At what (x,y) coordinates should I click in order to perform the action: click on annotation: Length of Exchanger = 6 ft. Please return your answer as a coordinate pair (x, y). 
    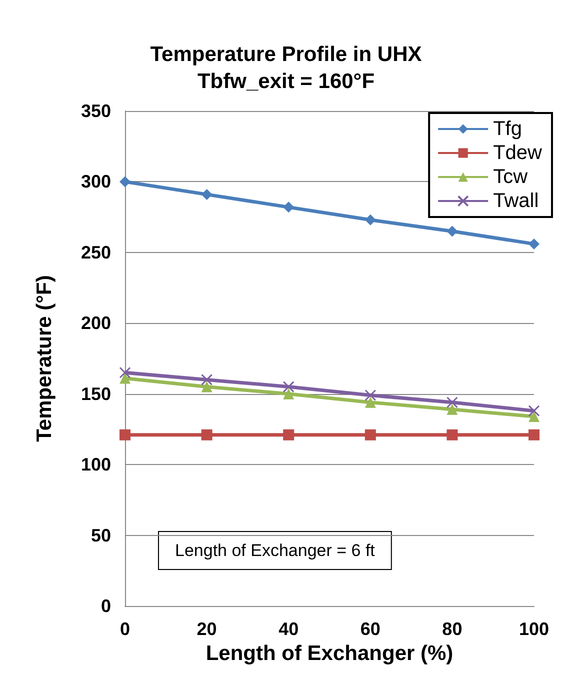
    Looking at the image, I should click on (275, 550).